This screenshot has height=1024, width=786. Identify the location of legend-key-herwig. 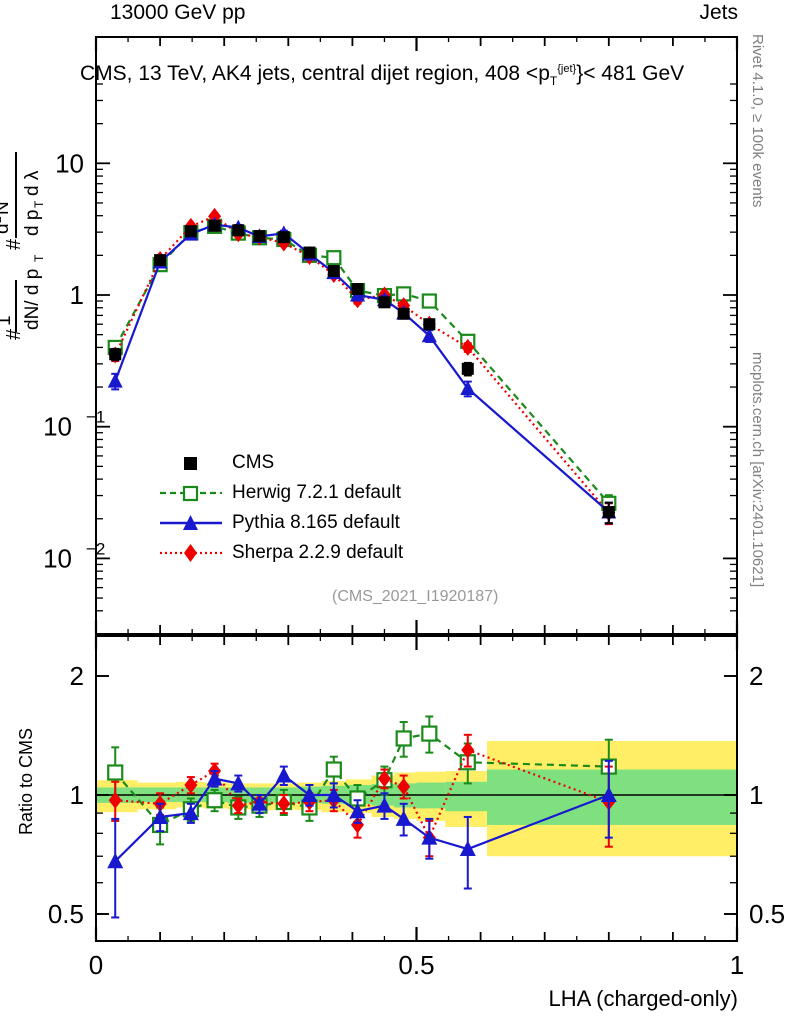
(191, 493).